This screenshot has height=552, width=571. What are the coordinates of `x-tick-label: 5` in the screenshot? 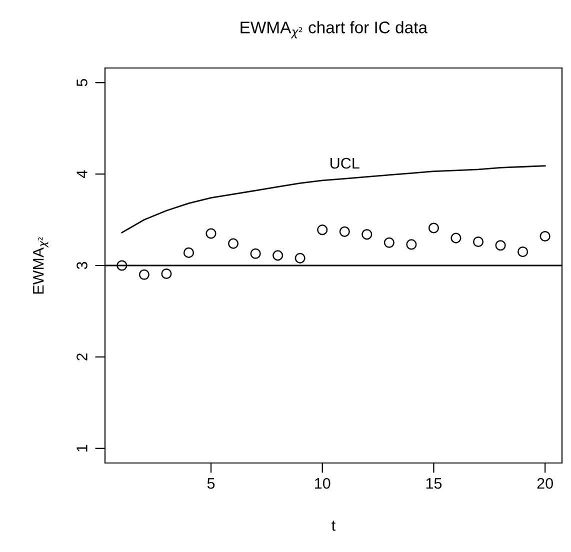 It's located at (211, 483).